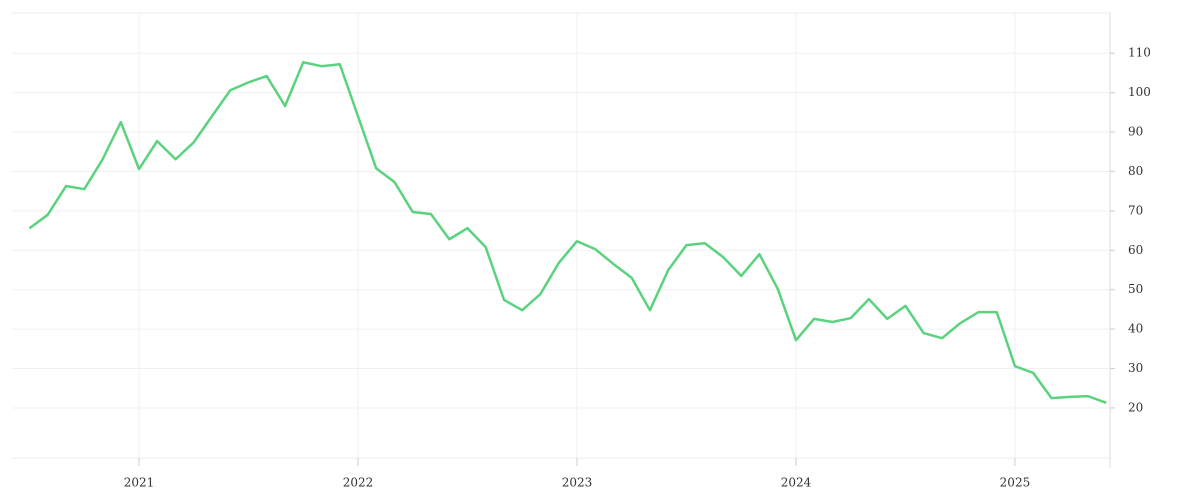  I want to click on x-tick-label: 2024, so click(796, 483).